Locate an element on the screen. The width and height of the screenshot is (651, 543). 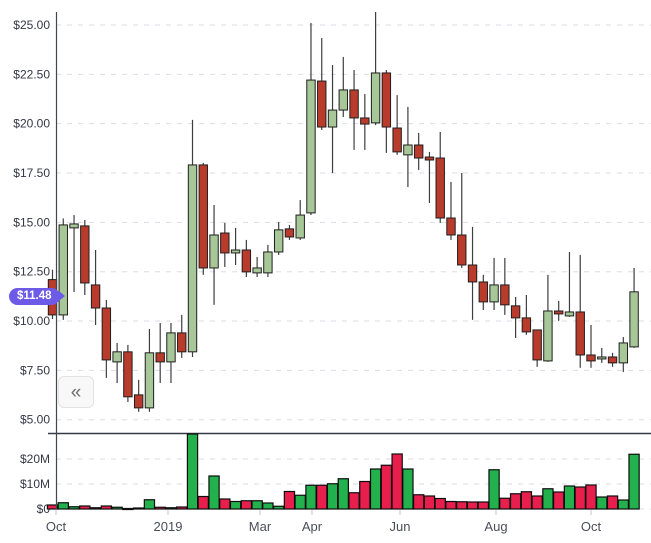
collapse-panel-button: « is located at coordinates (76, 392).